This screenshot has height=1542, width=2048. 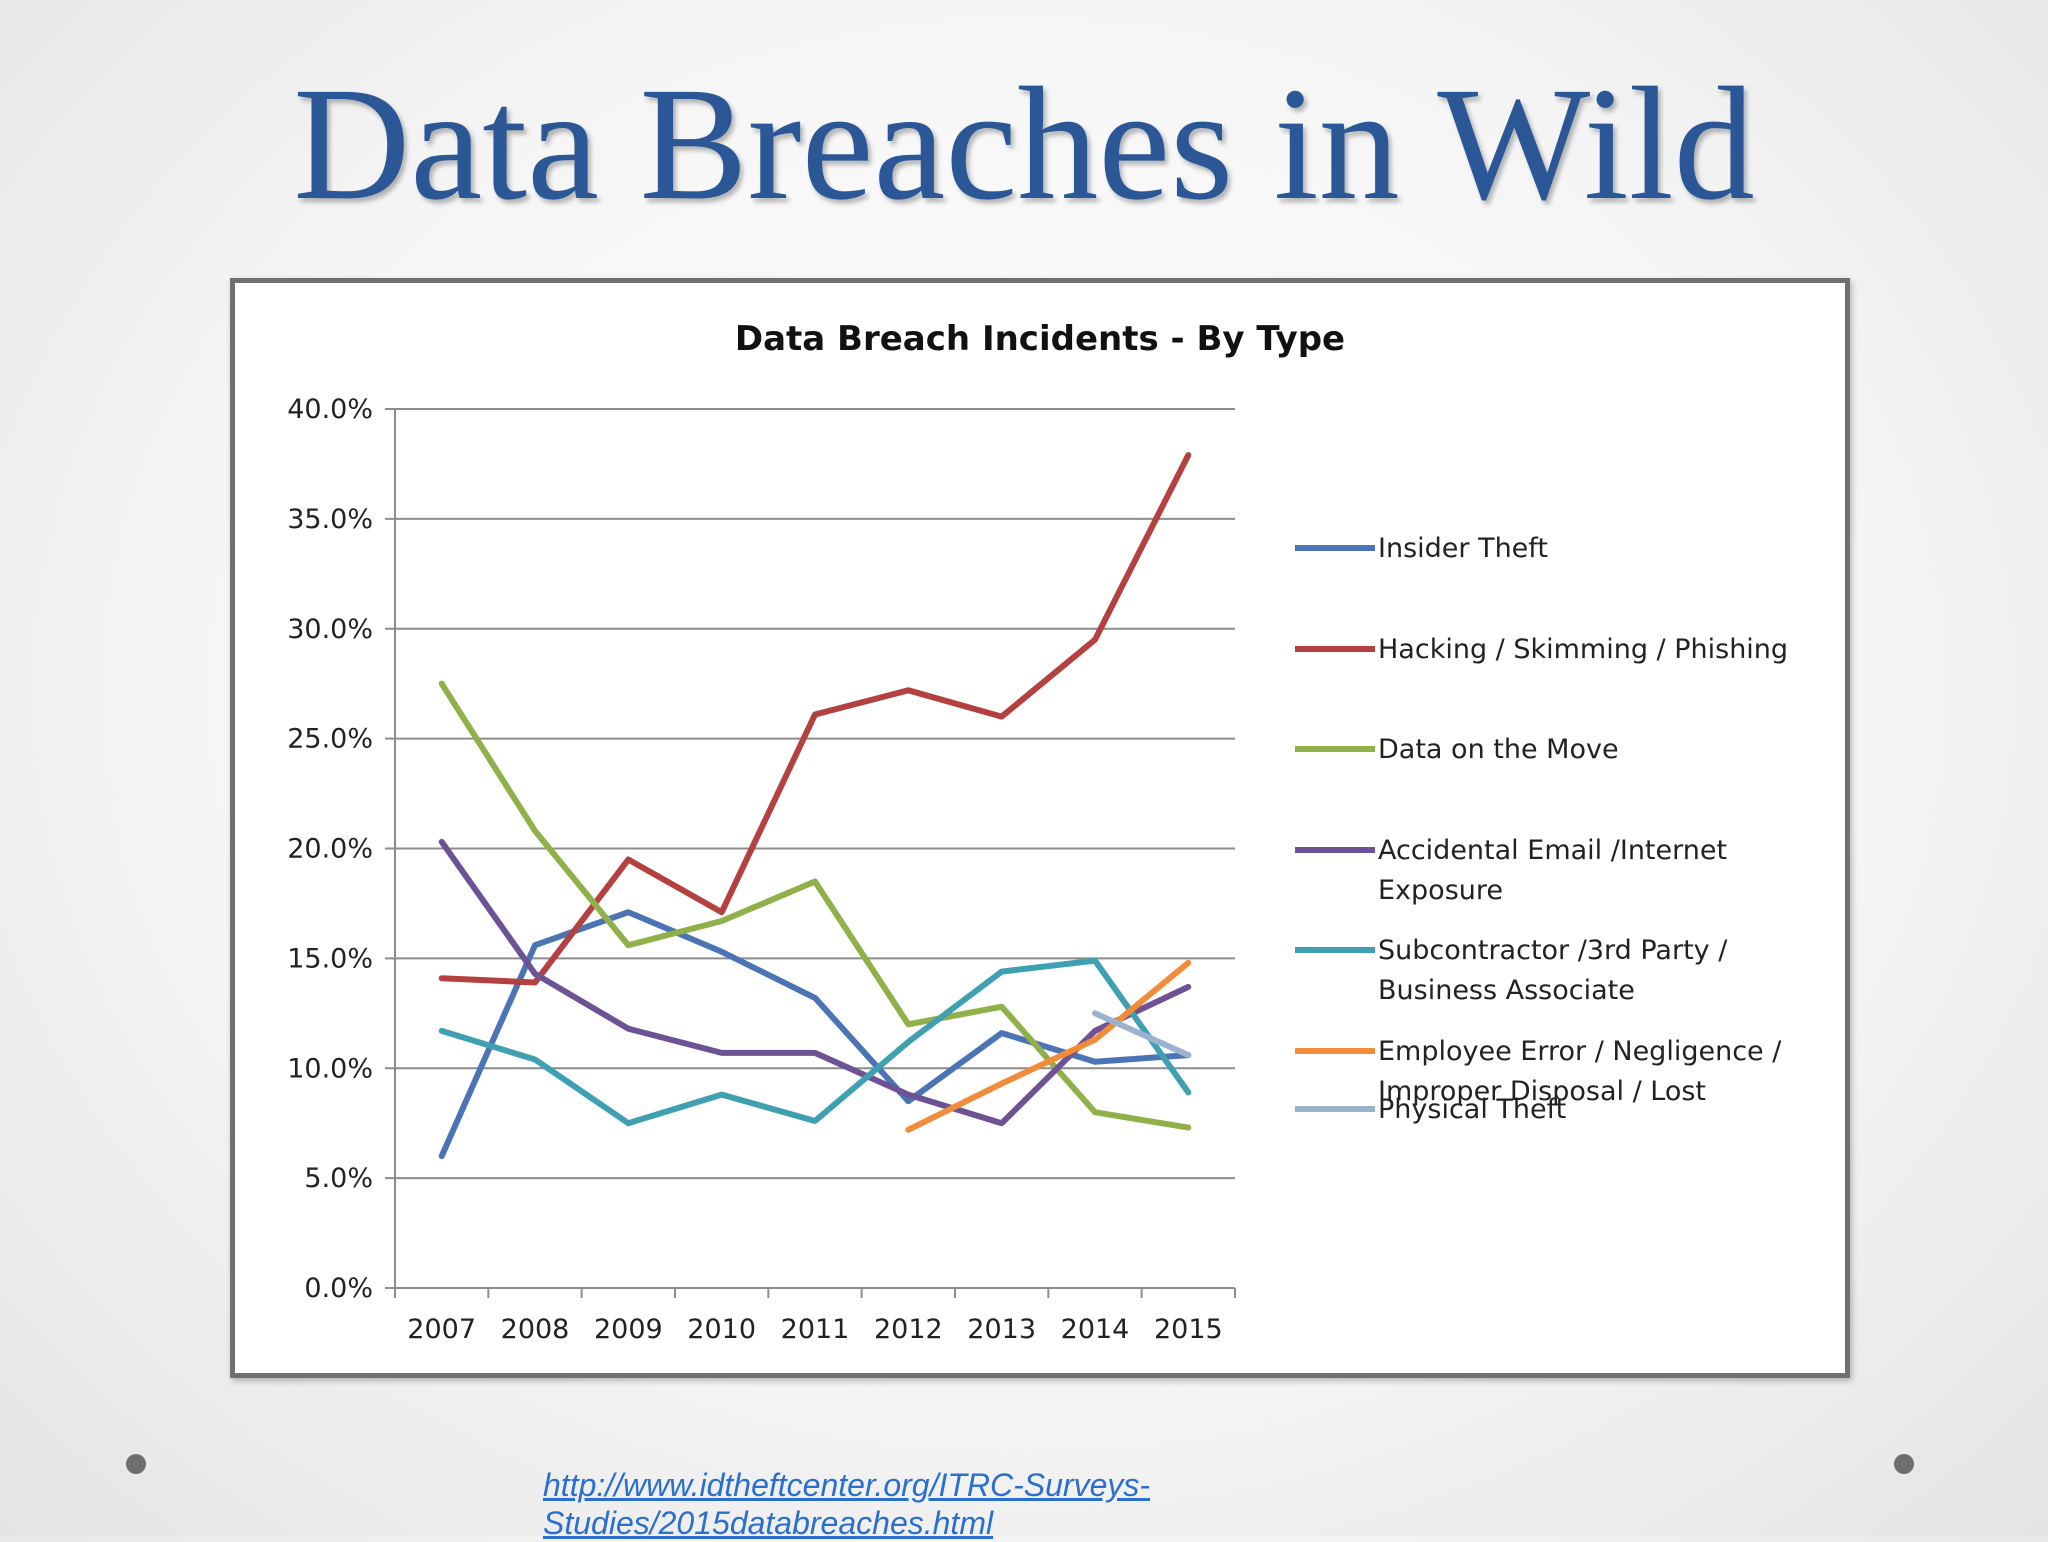 I want to click on y-tick-label: 0.0%, so click(x=338, y=1288).